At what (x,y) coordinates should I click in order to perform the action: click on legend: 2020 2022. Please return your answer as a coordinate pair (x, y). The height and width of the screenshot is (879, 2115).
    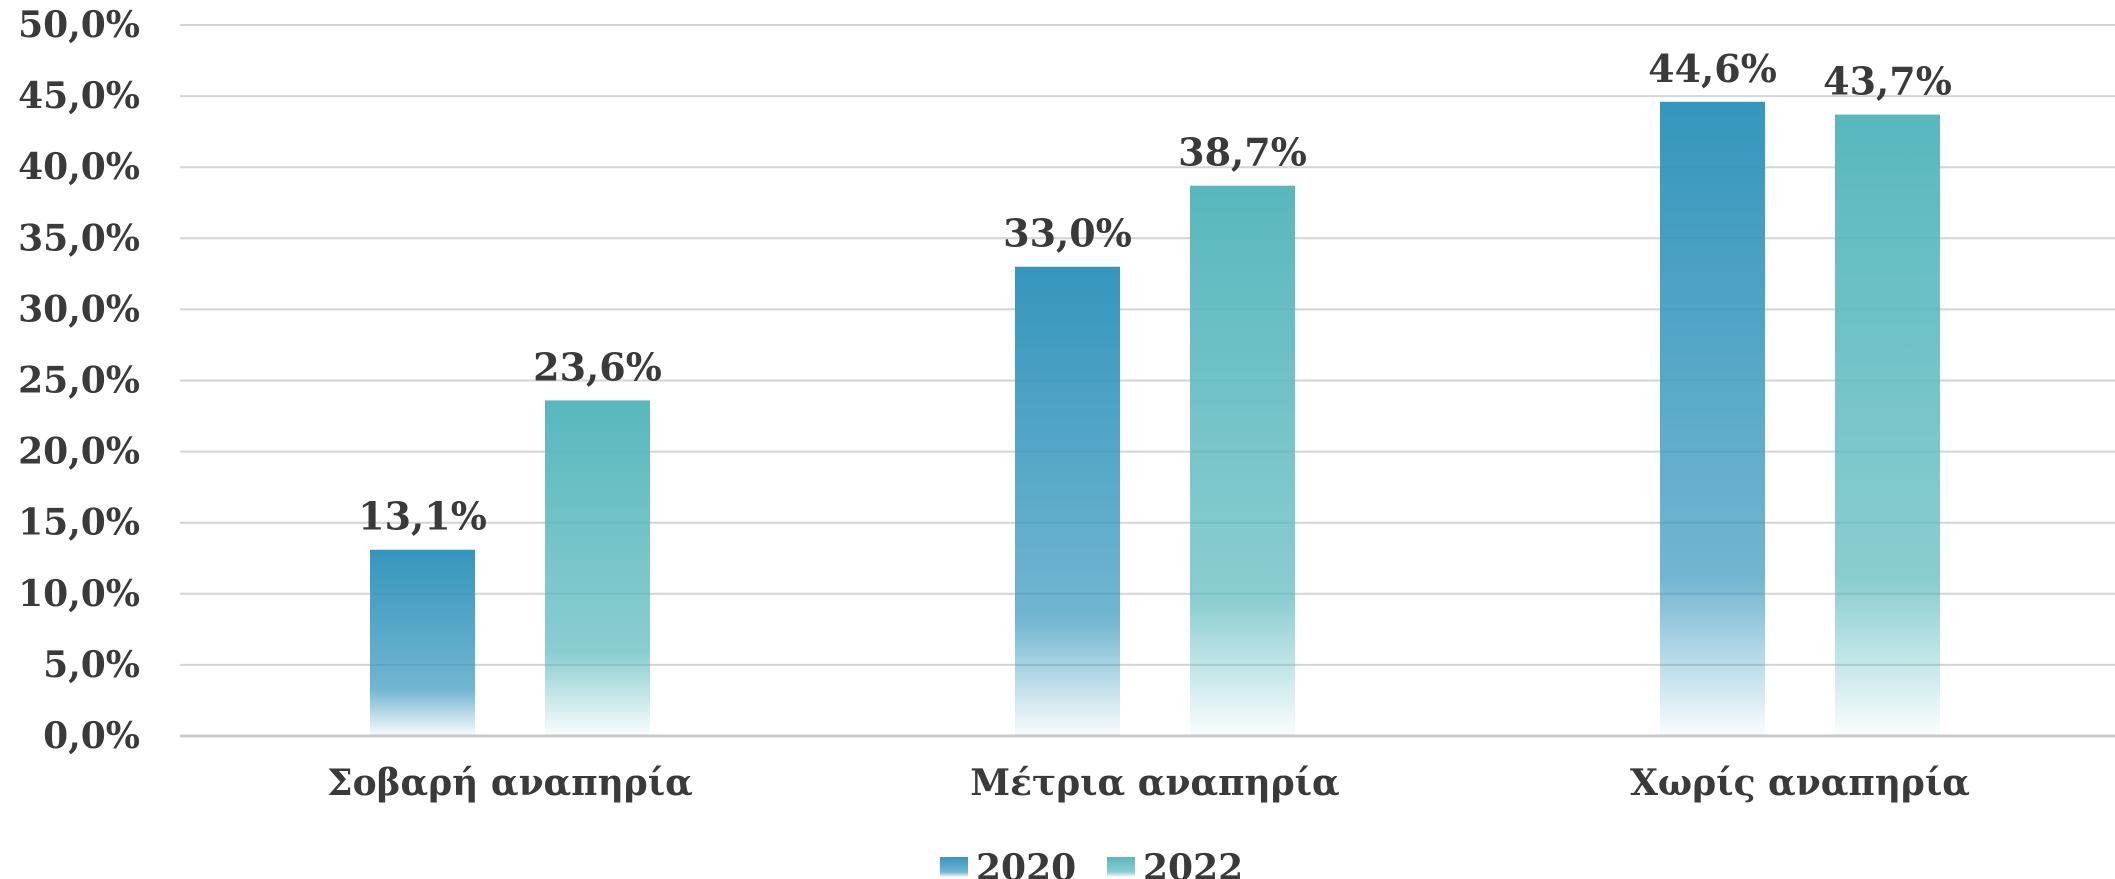
    Looking at the image, I should click on (1091, 863).